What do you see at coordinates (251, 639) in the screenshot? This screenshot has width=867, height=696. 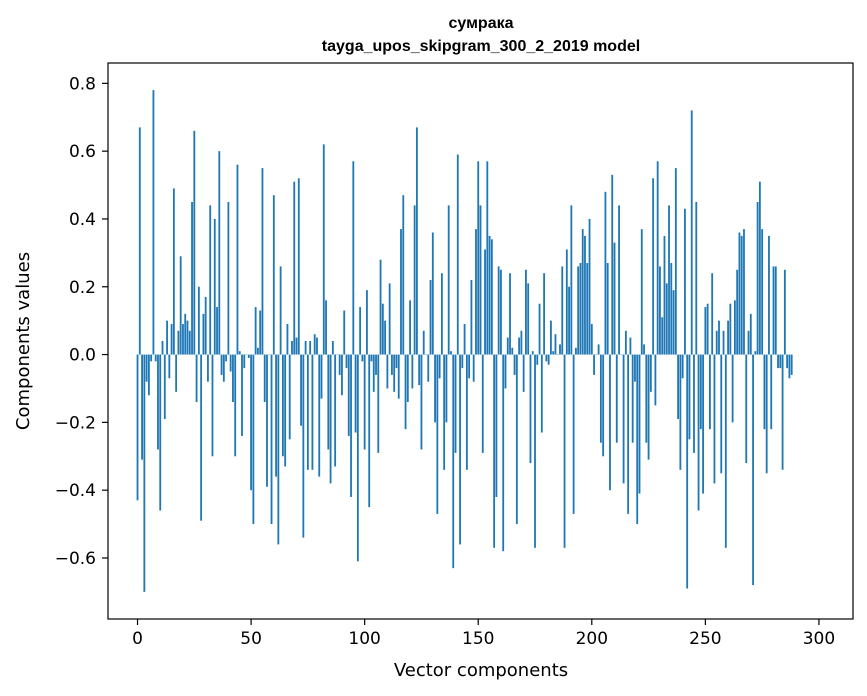 I see `x-tick-label: 50` at bounding box center [251, 639].